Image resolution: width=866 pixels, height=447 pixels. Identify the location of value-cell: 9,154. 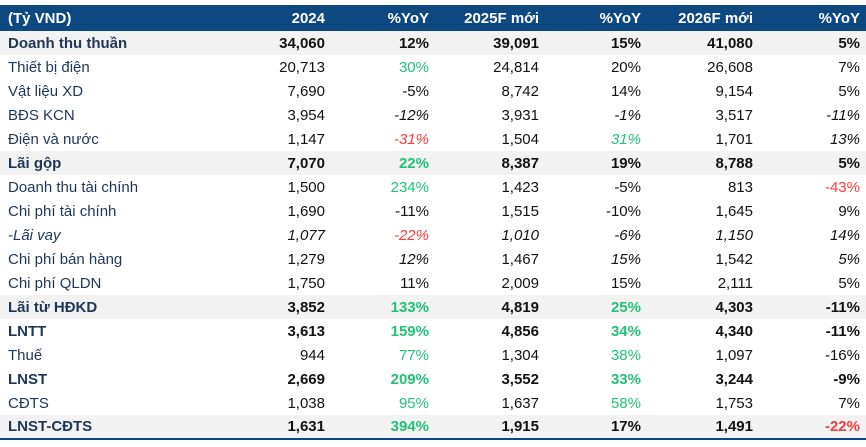
(734, 91).